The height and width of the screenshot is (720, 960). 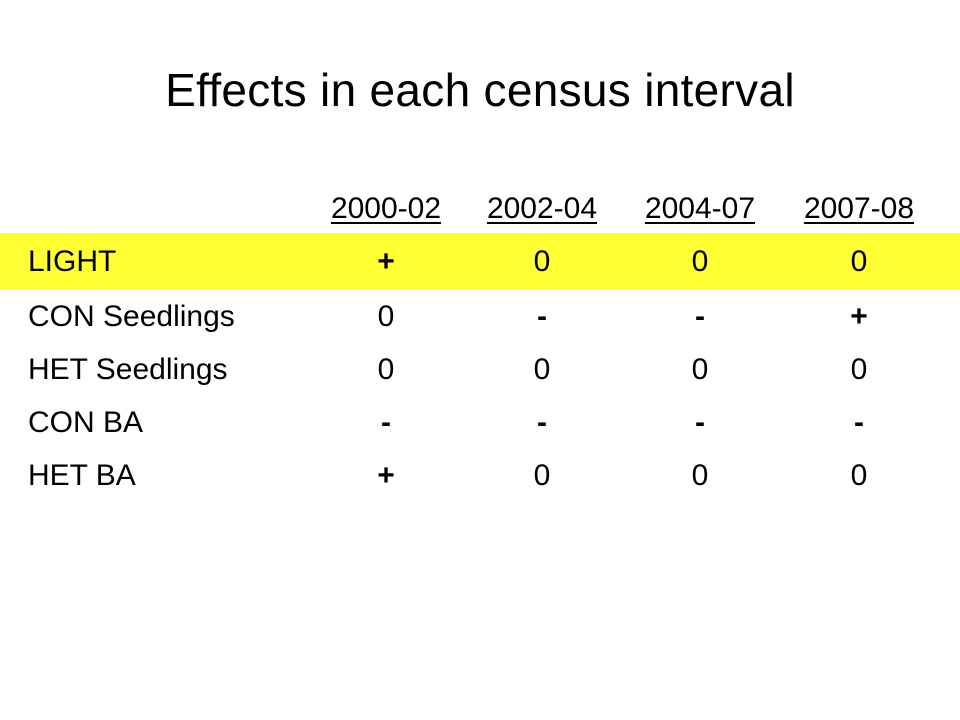 I want to click on table-row-light: LIGHT + 0 0 0, so click(x=480, y=261).